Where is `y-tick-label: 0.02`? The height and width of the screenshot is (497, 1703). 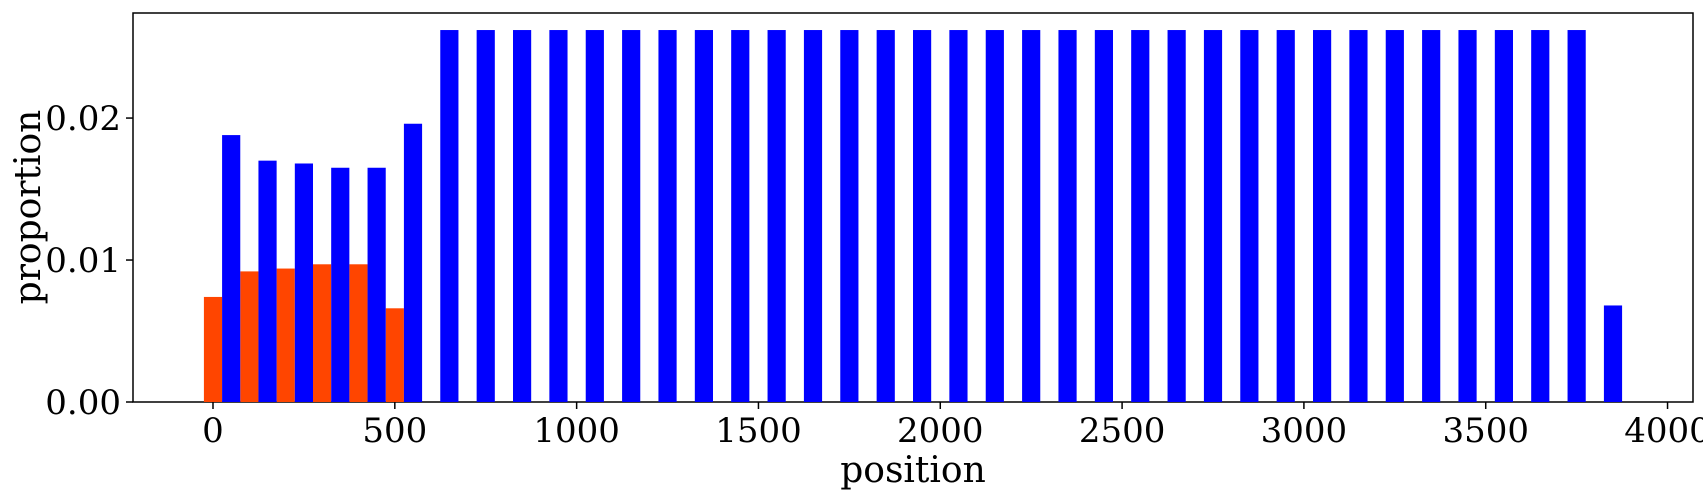
y-tick-label: 0.02 is located at coordinates (83, 119).